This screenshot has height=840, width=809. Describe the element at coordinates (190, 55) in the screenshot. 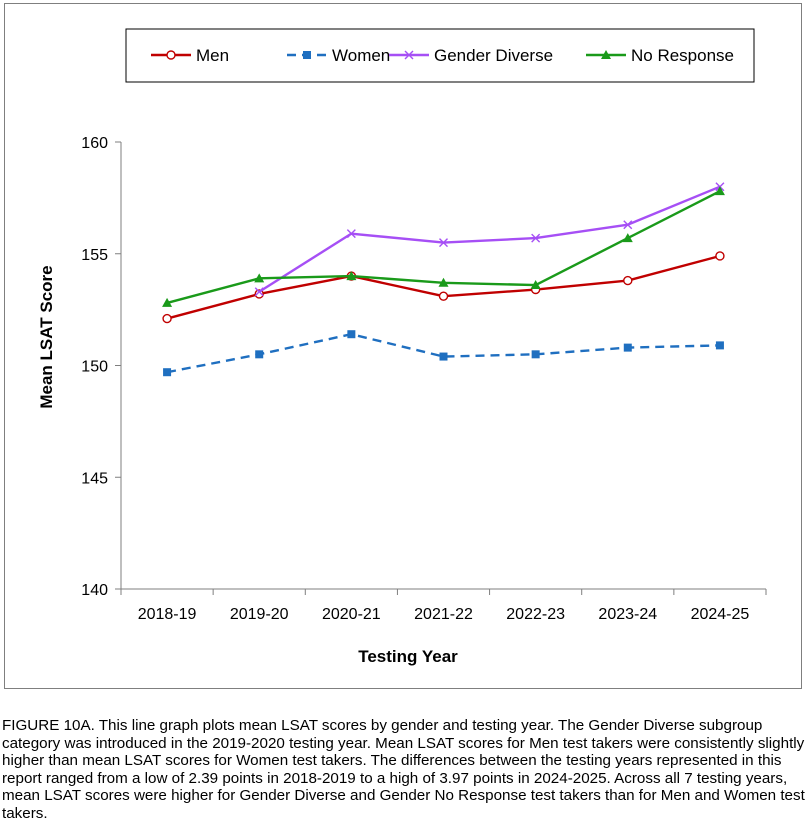

I see `legend-item-men: Men` at that location.